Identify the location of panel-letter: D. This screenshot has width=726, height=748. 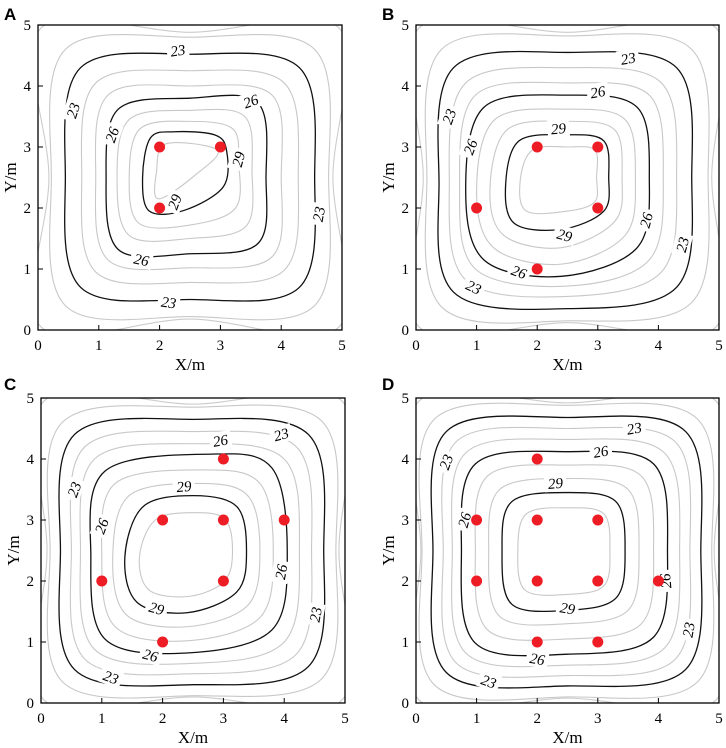
(388, 384).